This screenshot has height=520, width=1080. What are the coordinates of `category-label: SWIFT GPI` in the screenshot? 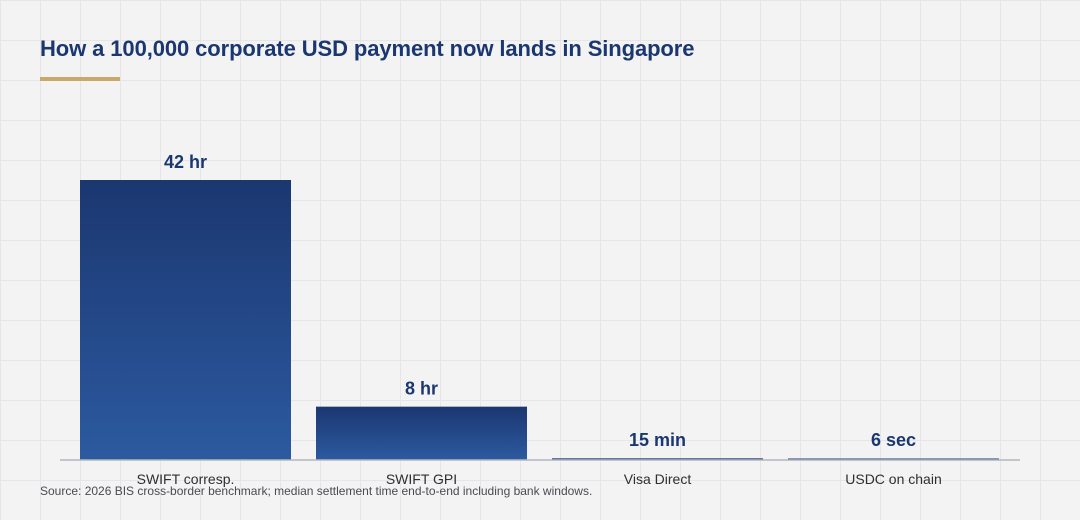 It's located at (421, 479).